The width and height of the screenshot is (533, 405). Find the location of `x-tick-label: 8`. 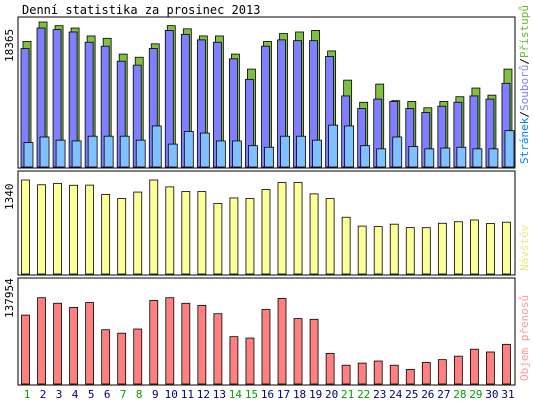

x-tick-label: 8 is located at coordinates (139, 394).